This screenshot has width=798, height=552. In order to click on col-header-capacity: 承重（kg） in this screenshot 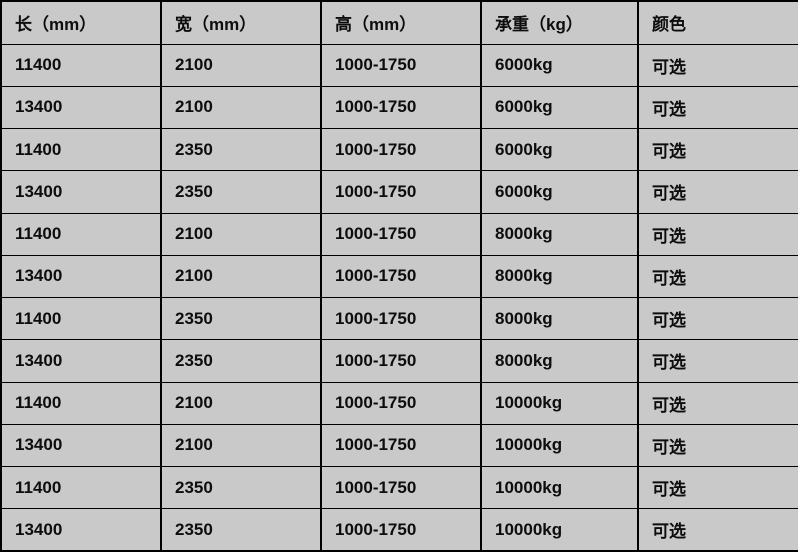, I will do `click(559, 22)`.